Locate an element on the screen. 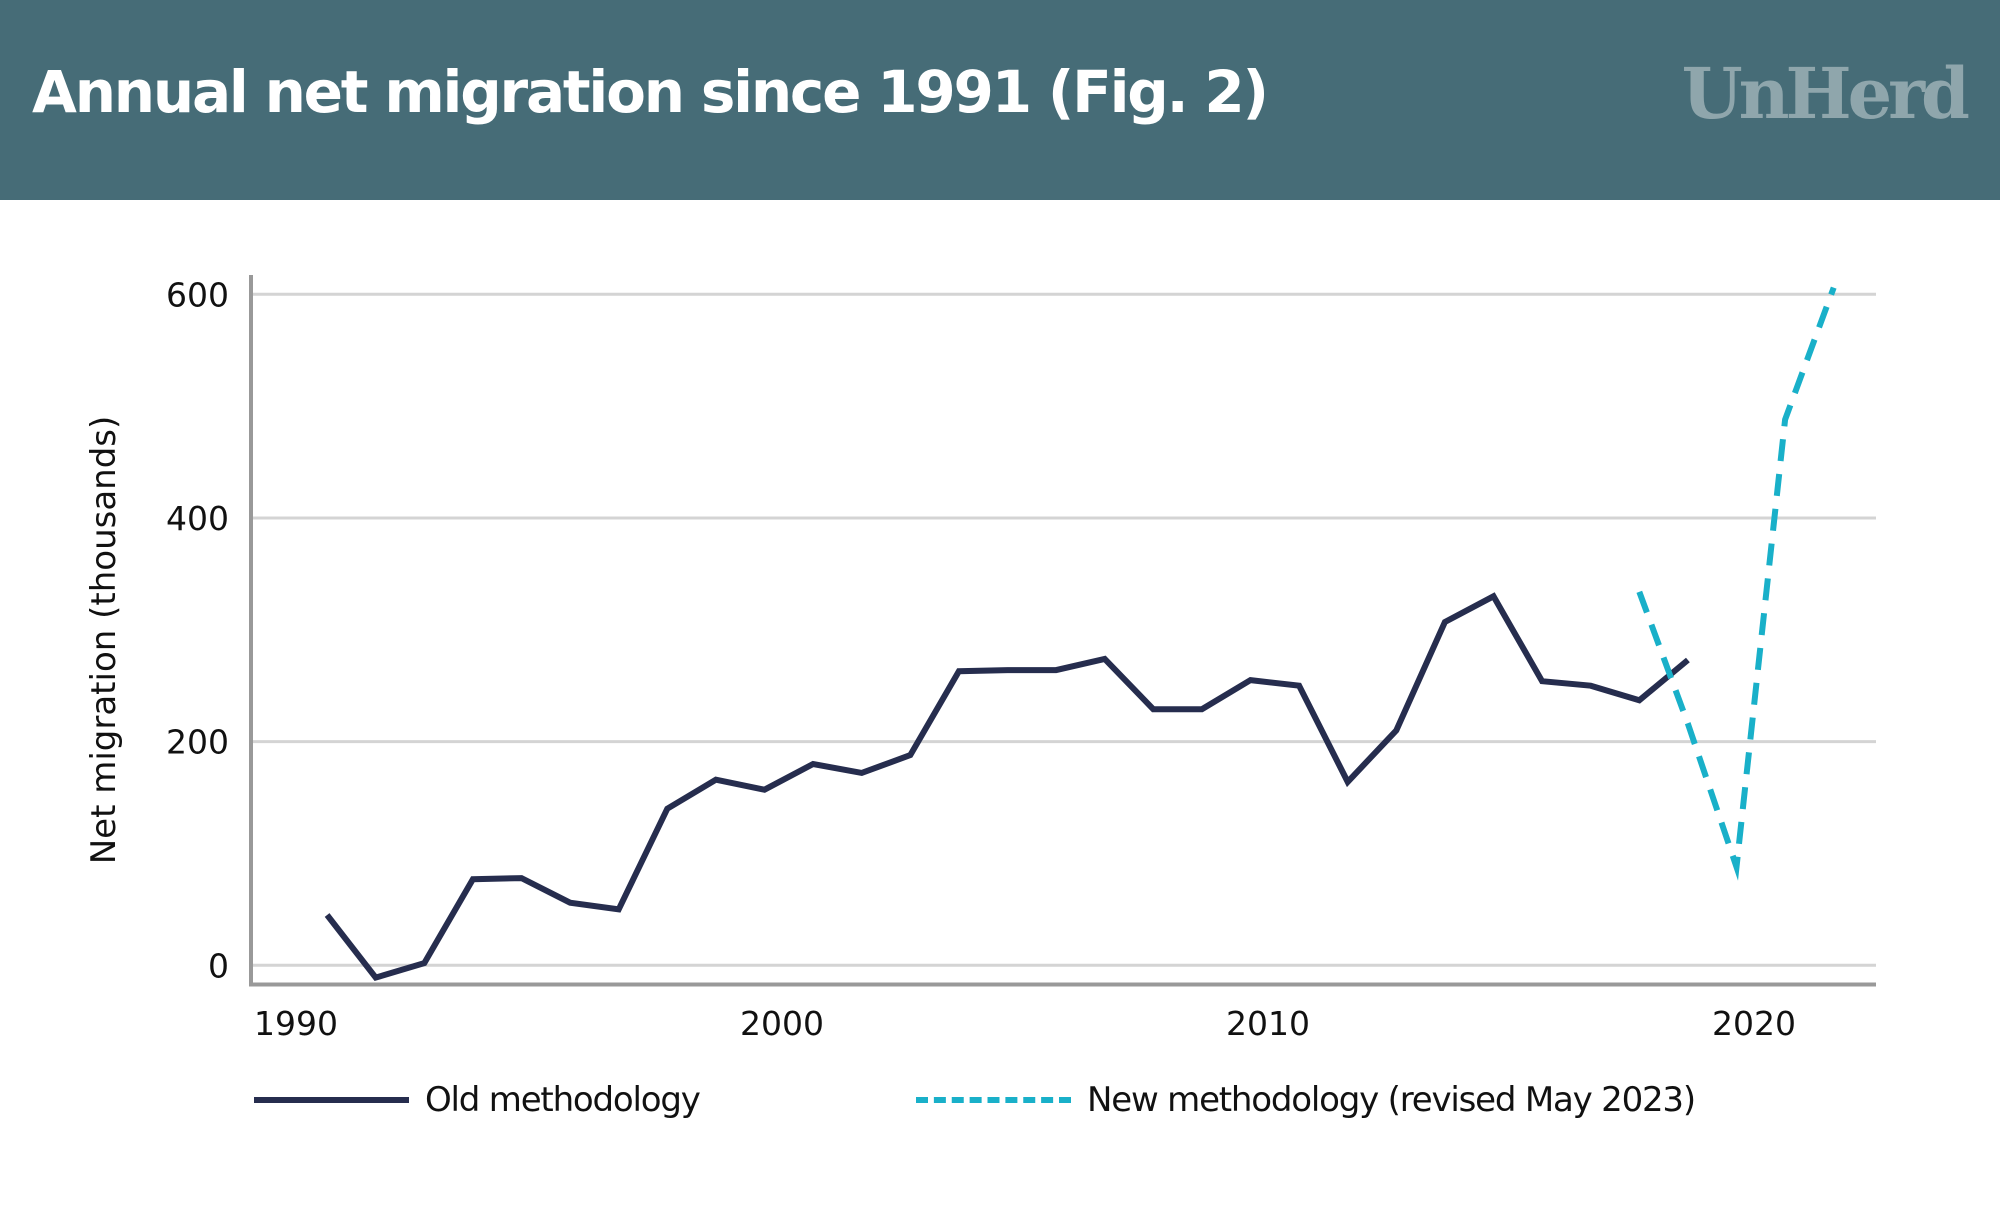 This screenshot has height=1215, width=2000. y-tick-label: 600 is located at coordinates (197, 294).